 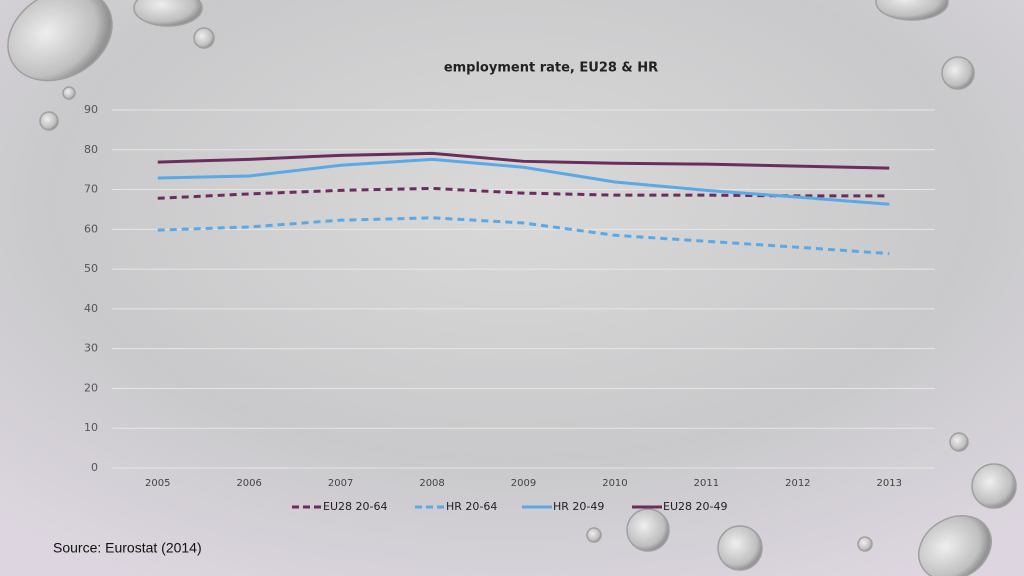 What do you see at coordinates (157, 483) in the screenshot?
I see `x-tick-label: 2005` at bounding box center [157, 483].